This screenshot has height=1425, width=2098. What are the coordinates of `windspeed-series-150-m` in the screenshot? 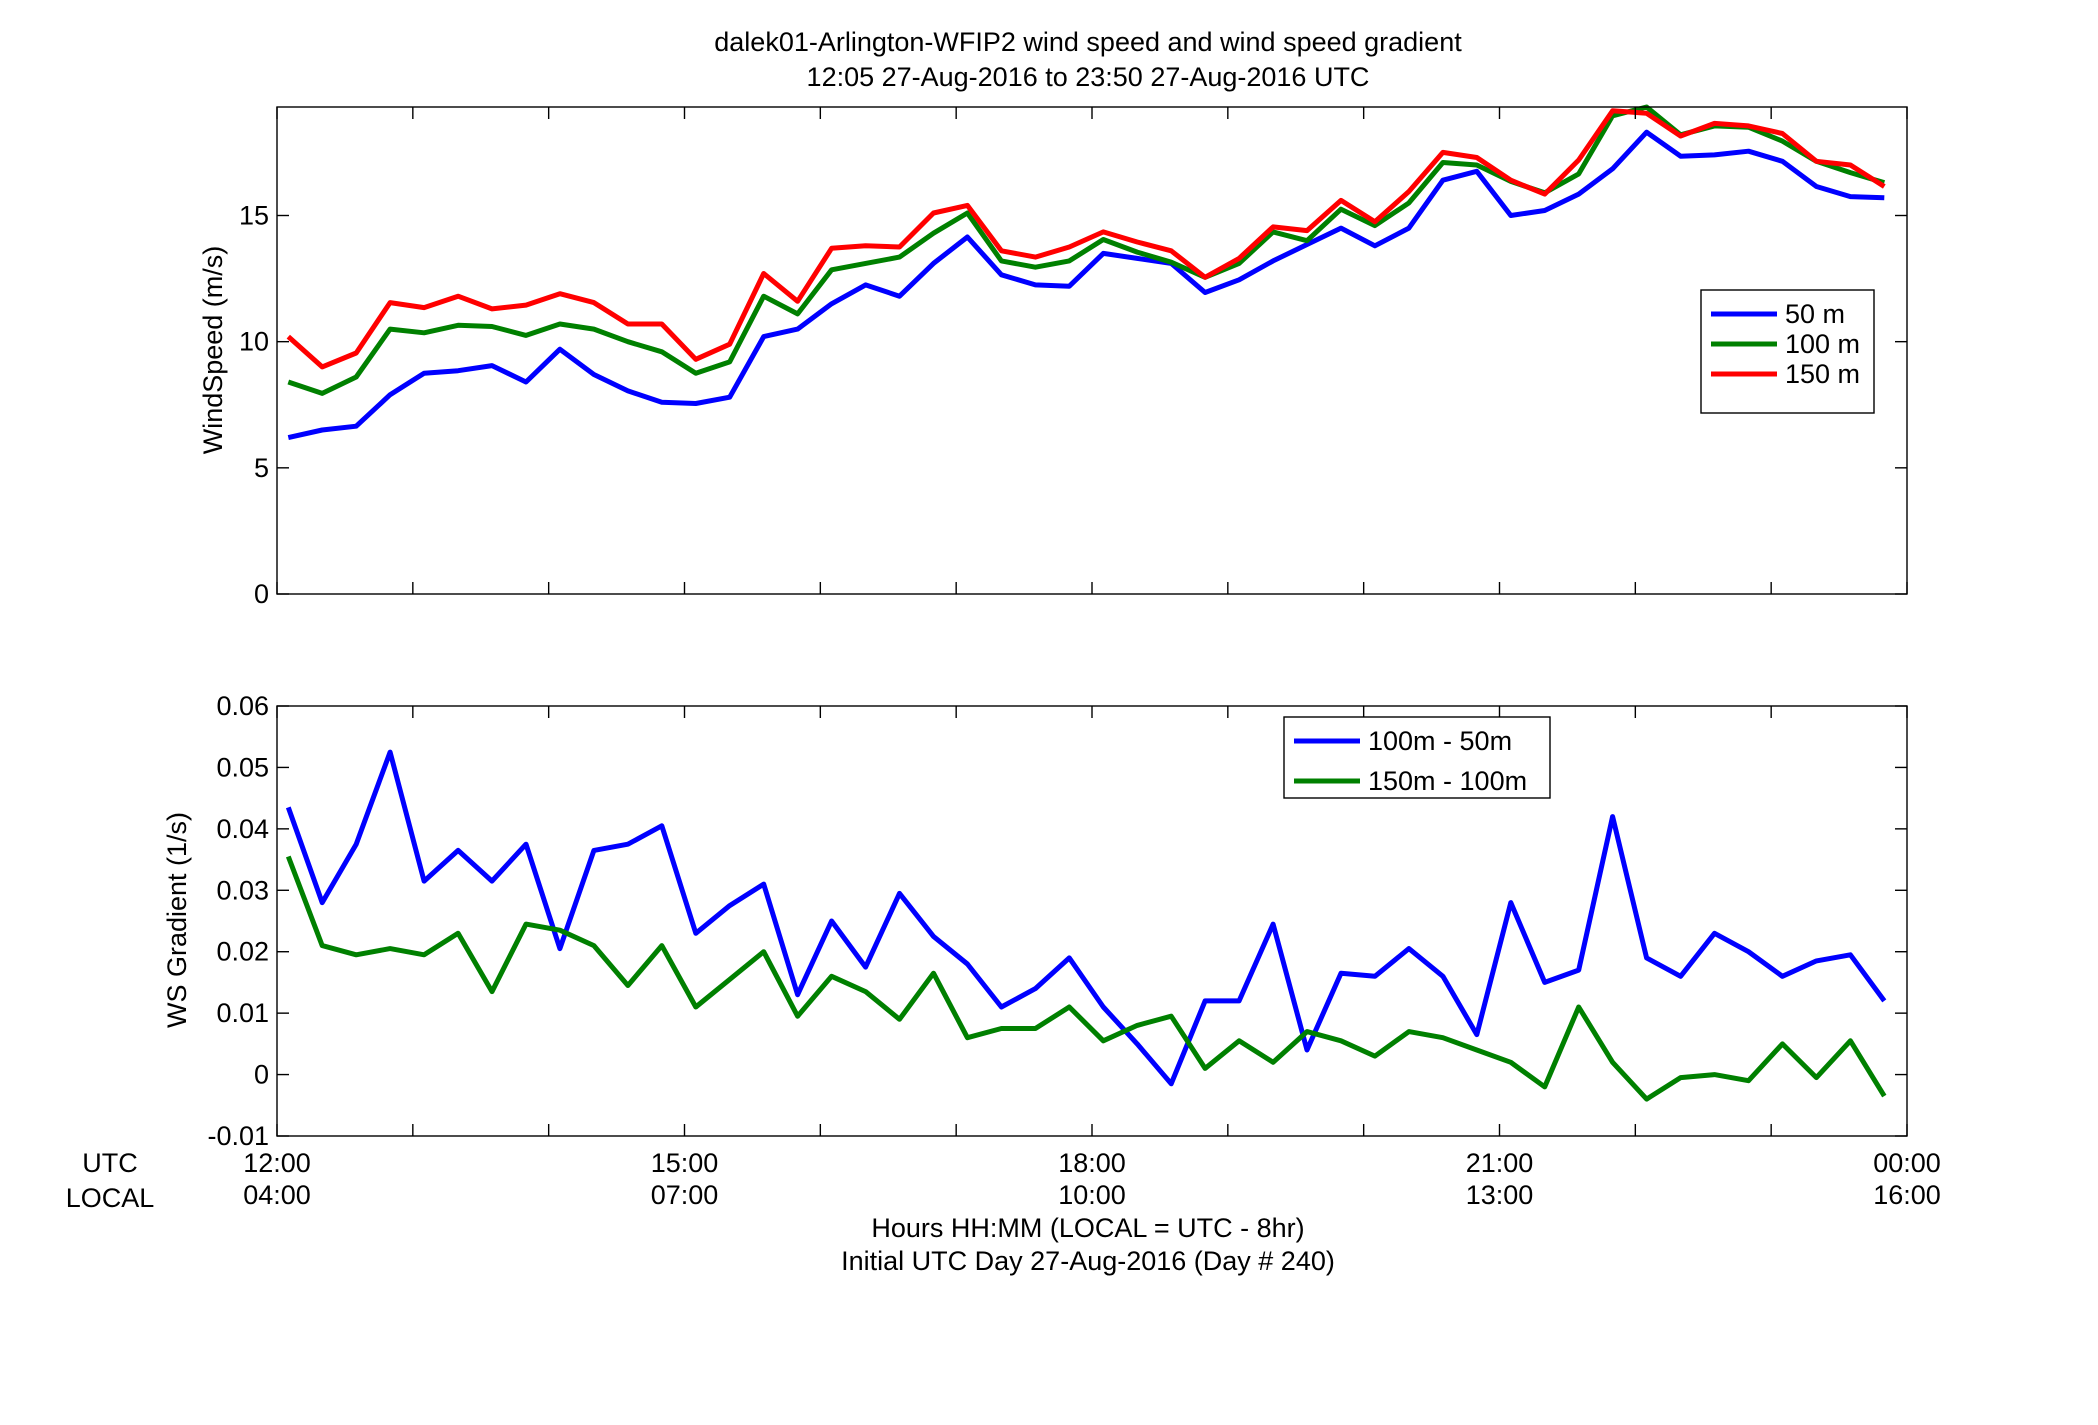 It's located at (1086, 239).